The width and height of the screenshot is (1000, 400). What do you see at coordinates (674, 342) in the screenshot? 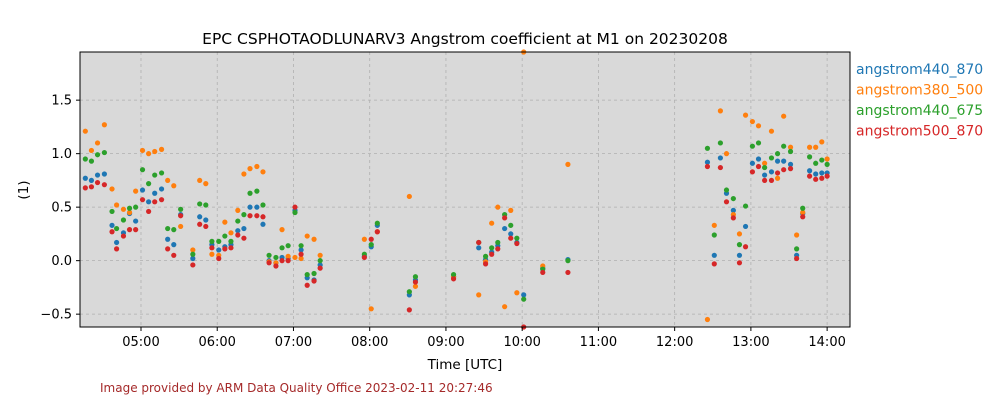
I see `x-tick-label: 12:00` at bounding box center [674, 342].